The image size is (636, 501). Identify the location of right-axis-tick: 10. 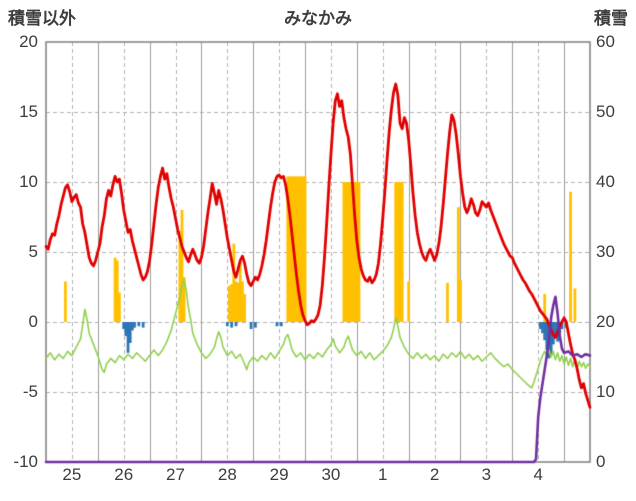
(605, 391).